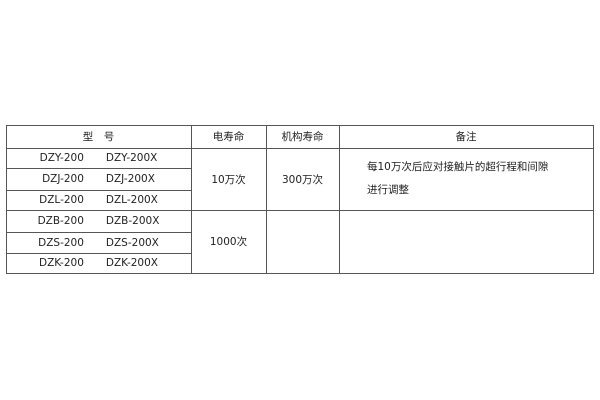 The image size is (600, 400). Describe the element at coordinates (61, 200) in the screenshot. I see `model-code: DZL-200` at that location.